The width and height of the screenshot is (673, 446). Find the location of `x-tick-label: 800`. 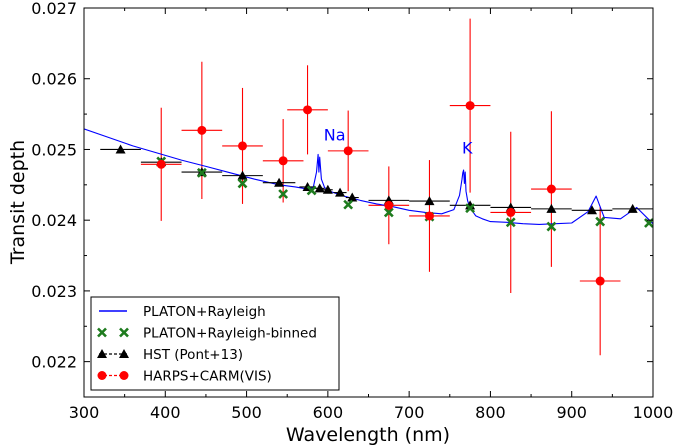

x-tick-label: 800 is located at coordinates (490, 412).